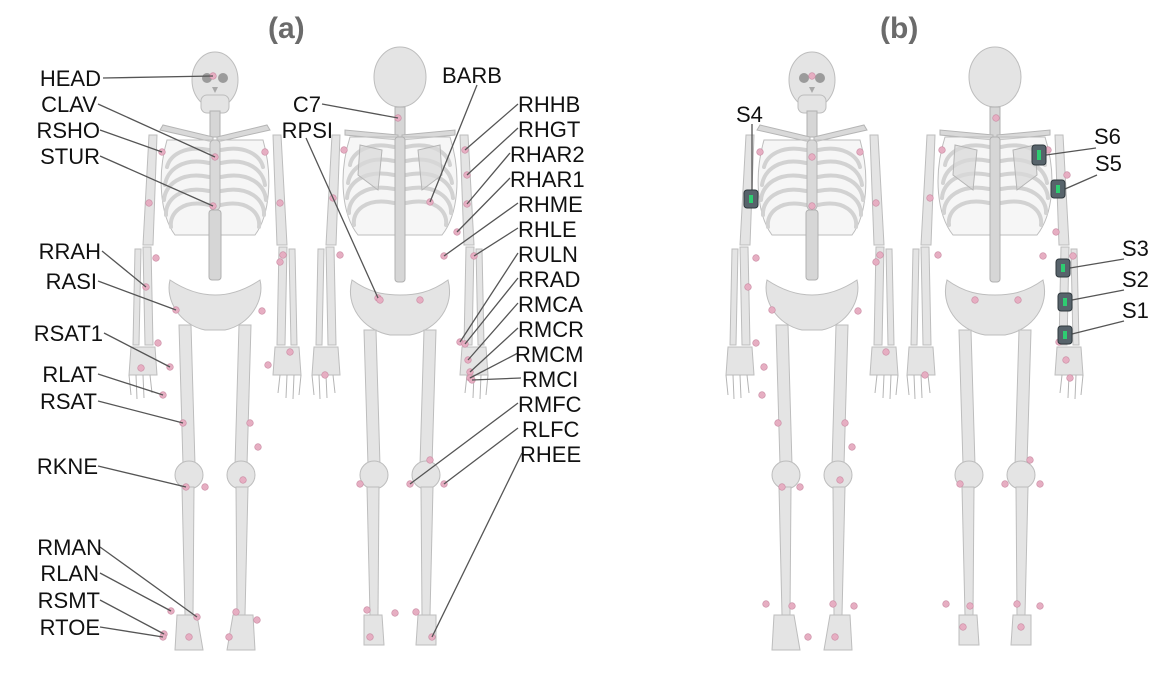  Describe the element at coordinates (70, 78) in the screenshot. I see `label-head: HEAD` at that location.